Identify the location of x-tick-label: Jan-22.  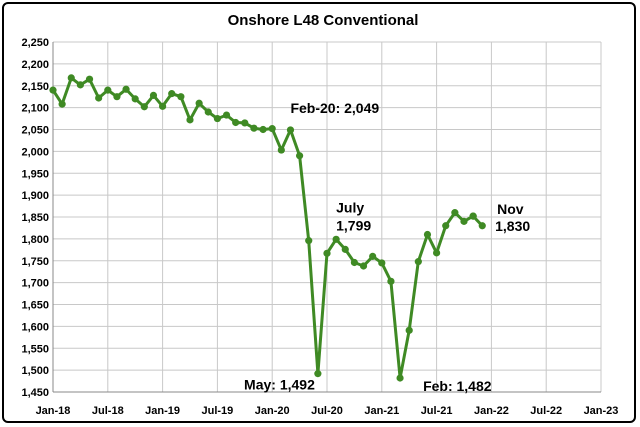
(491, 411).